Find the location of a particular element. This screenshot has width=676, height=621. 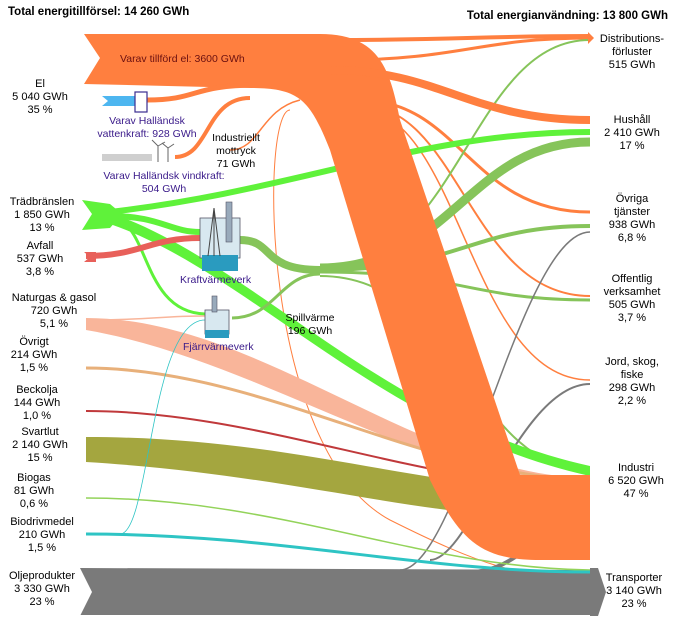

source-biodrivmedel: Biodrivmedel 210 GWh 1,5 % is located at coordinates (42, 535).